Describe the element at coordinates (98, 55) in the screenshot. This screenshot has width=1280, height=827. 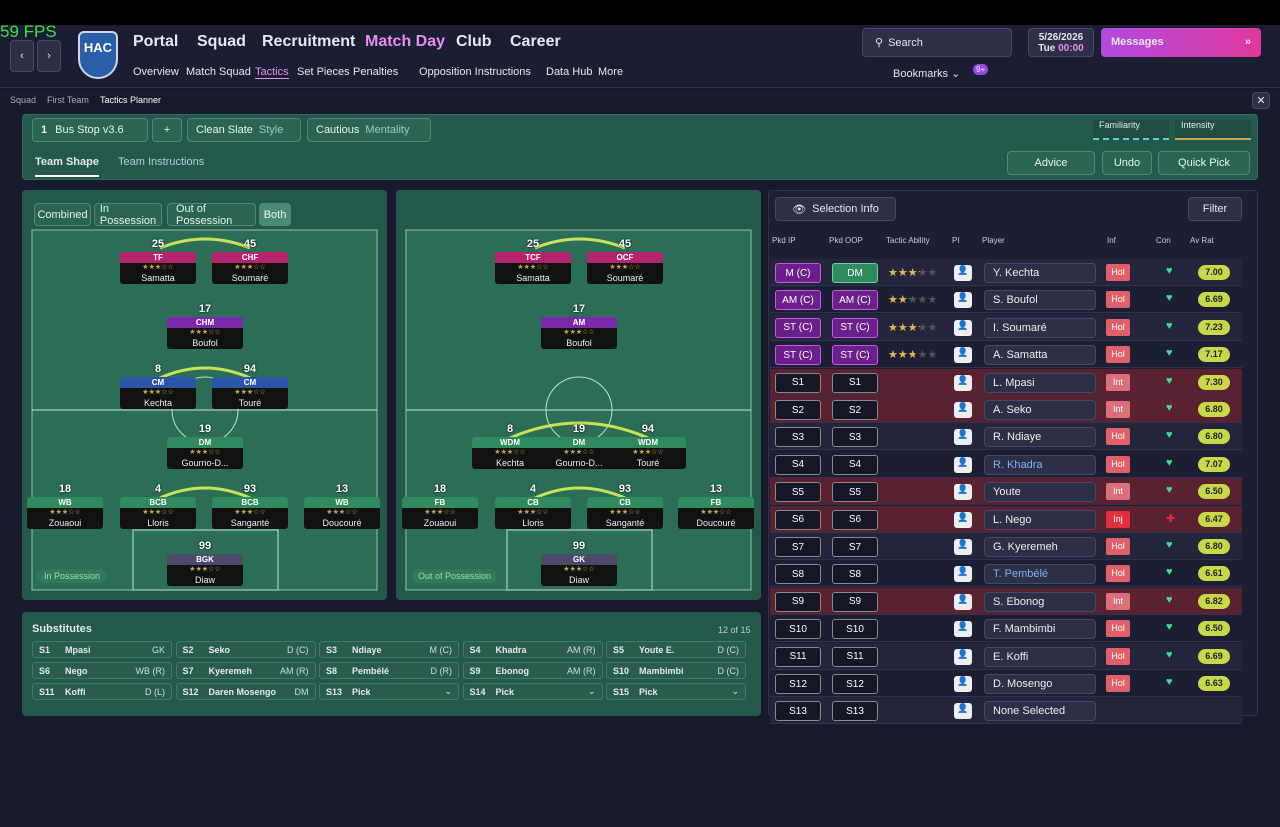
I see `club-logo: HAC` at that location.